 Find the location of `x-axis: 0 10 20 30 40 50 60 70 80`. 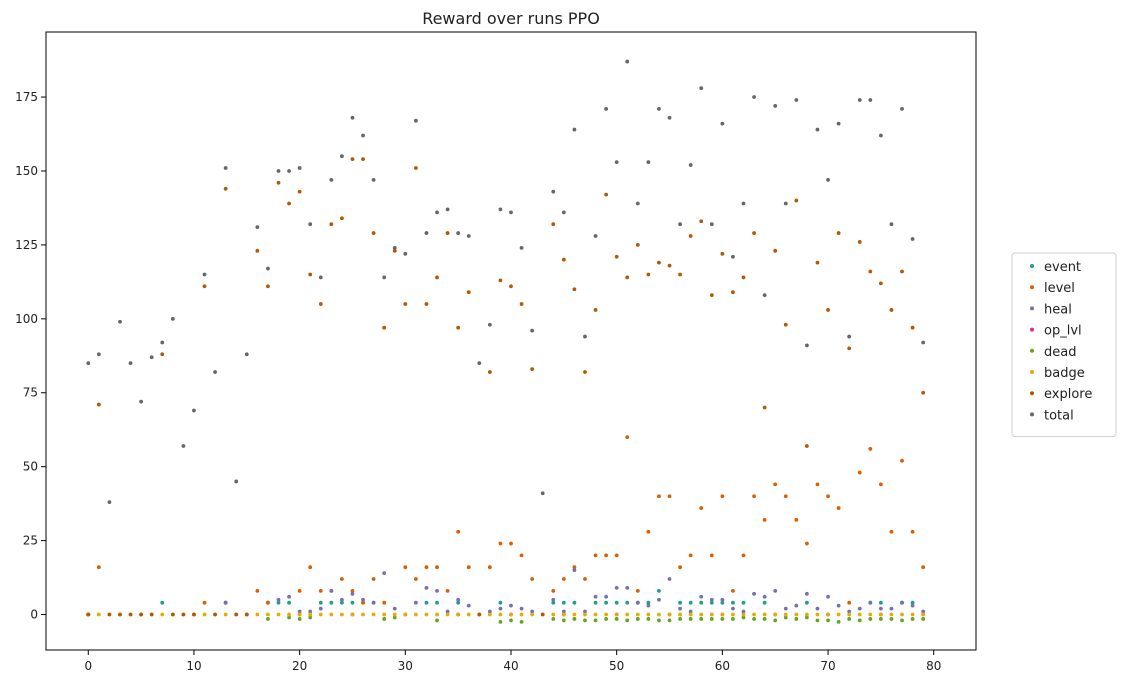

x-axis: 0 10 20 30 40 50 60 70 80 is located at coordinates (512, 661).